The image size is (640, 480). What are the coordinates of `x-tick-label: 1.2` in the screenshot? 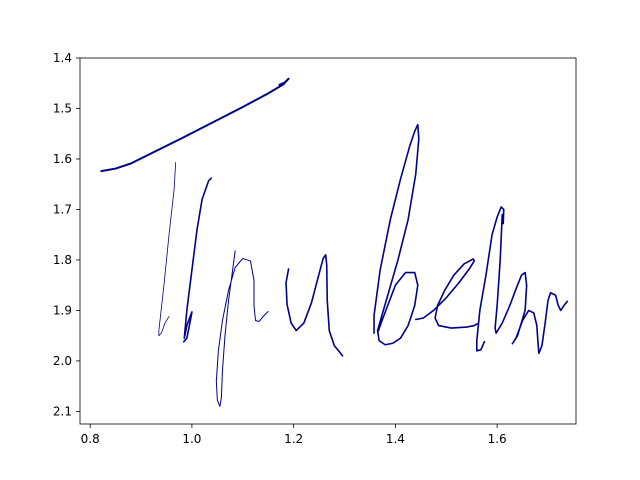 It's located at (293, 439).